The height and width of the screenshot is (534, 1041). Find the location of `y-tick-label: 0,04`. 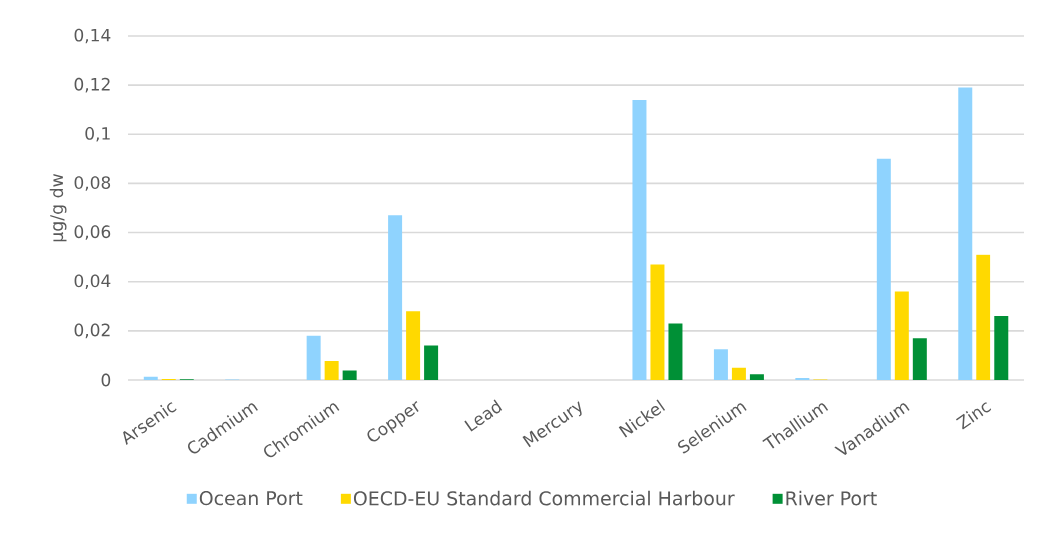

y-tick-label: 0,04 is located at coordinates (92, 281).